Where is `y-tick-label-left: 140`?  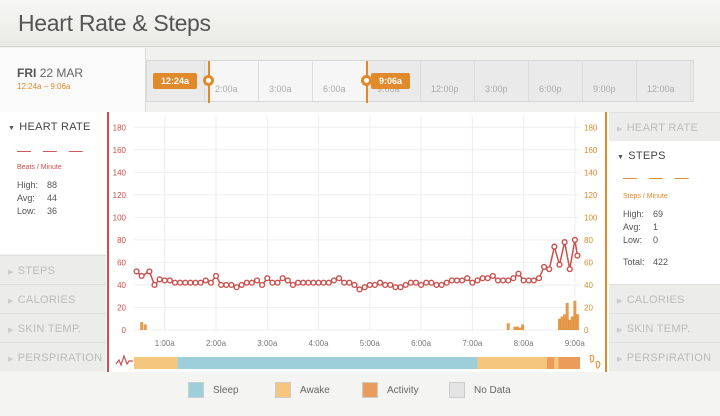 y-tick-label-left: 140 is located at coordinates (120, 172).